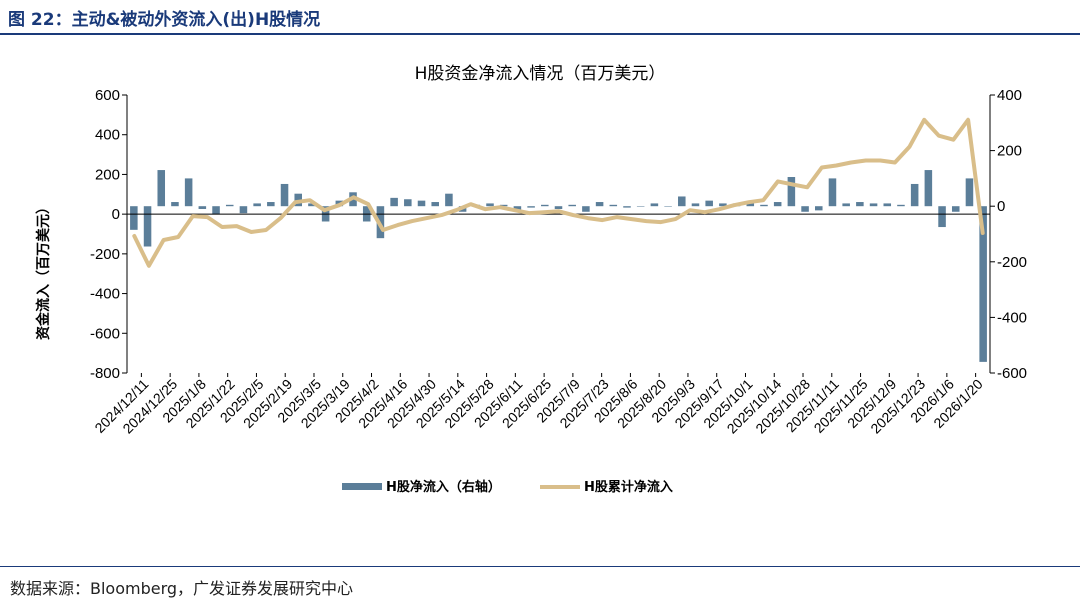 Image resolution: width=1080 pixels, height=602 pixels. Describe the element at coordinates (43, 270) in the screenshot. I see `y-axis-label: 资金流入（百万美元）` at that location.